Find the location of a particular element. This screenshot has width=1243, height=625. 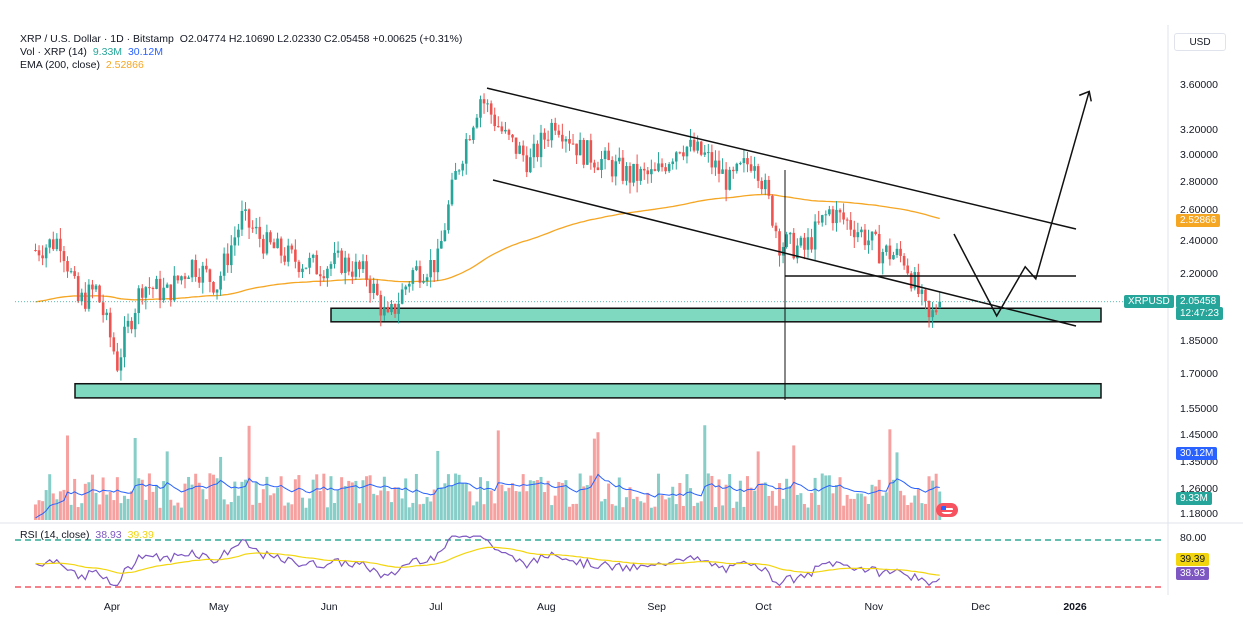

currency-selector: USD is located at coordinates (1200, 42).